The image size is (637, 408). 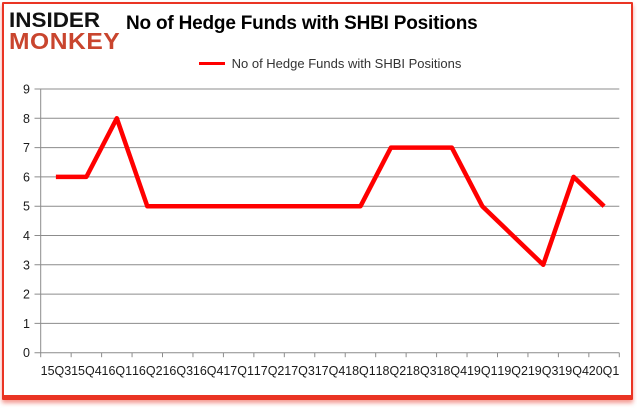 I want to click on x-axis-label: 19Q3, so click(x=543, y=371).